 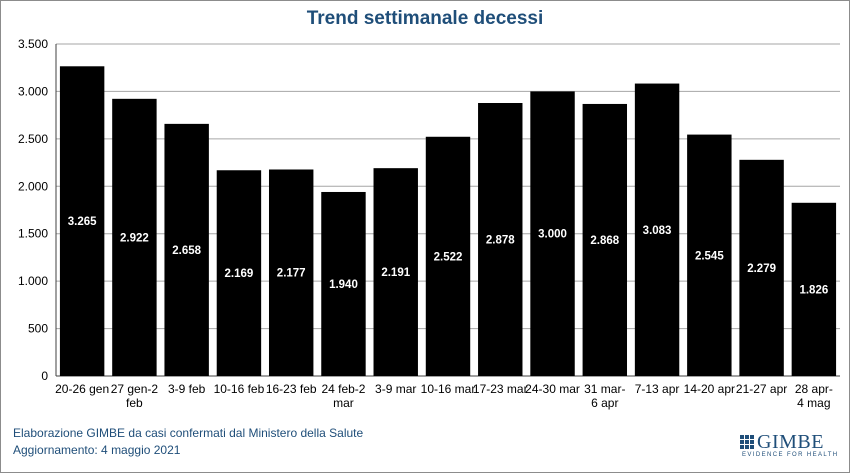 What do you see at coordinates (187, 389) in the screenshot?
I see `x-tick-label: 3-9 feb` at bounding box center [187, 389].